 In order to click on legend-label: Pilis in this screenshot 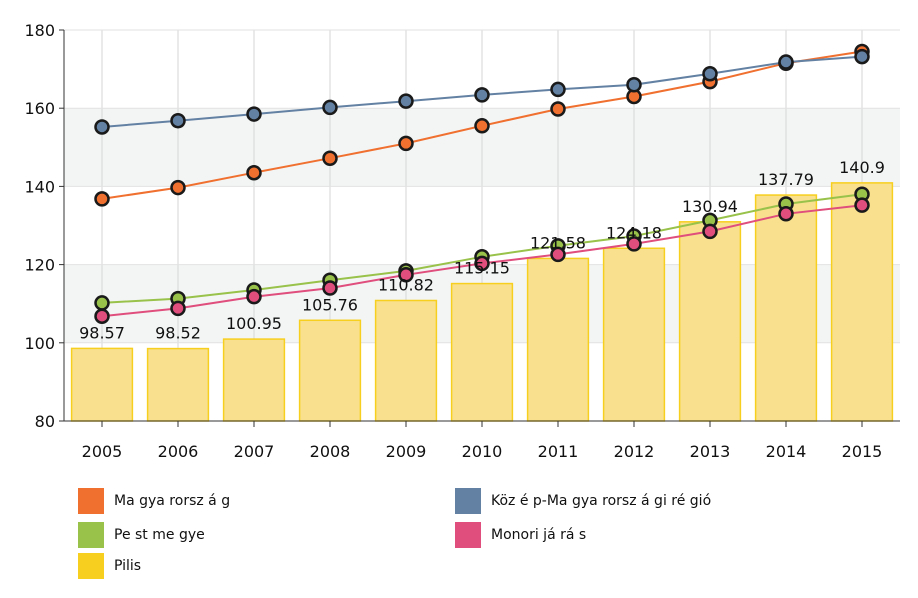, I will do `click(128, 566)`.